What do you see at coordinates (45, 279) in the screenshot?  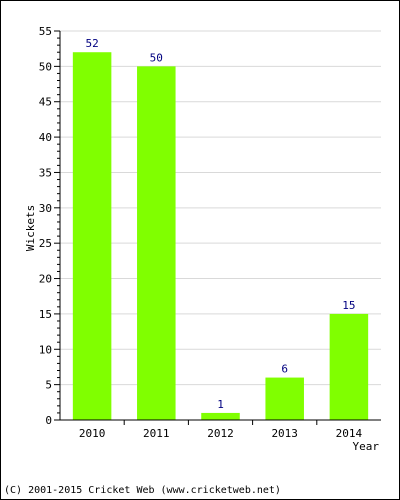 I see `y-tick-label: 20` at bounding box center [45, 279].